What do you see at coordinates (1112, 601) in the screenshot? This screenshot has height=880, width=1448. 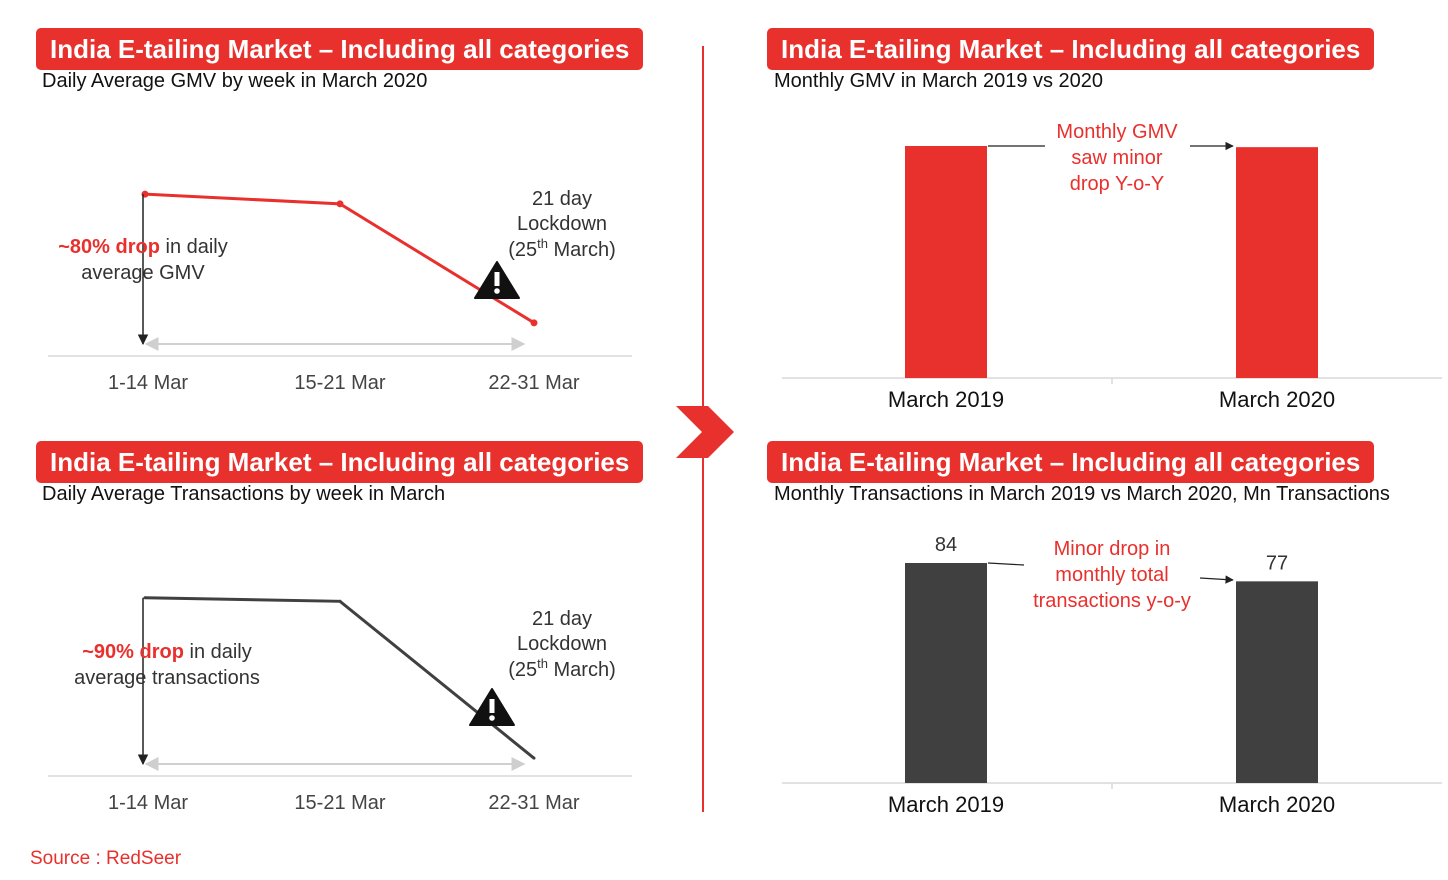 I see `txn-yoy-label-line2: transactions y-o-y` at bounding box center [1112, 601].